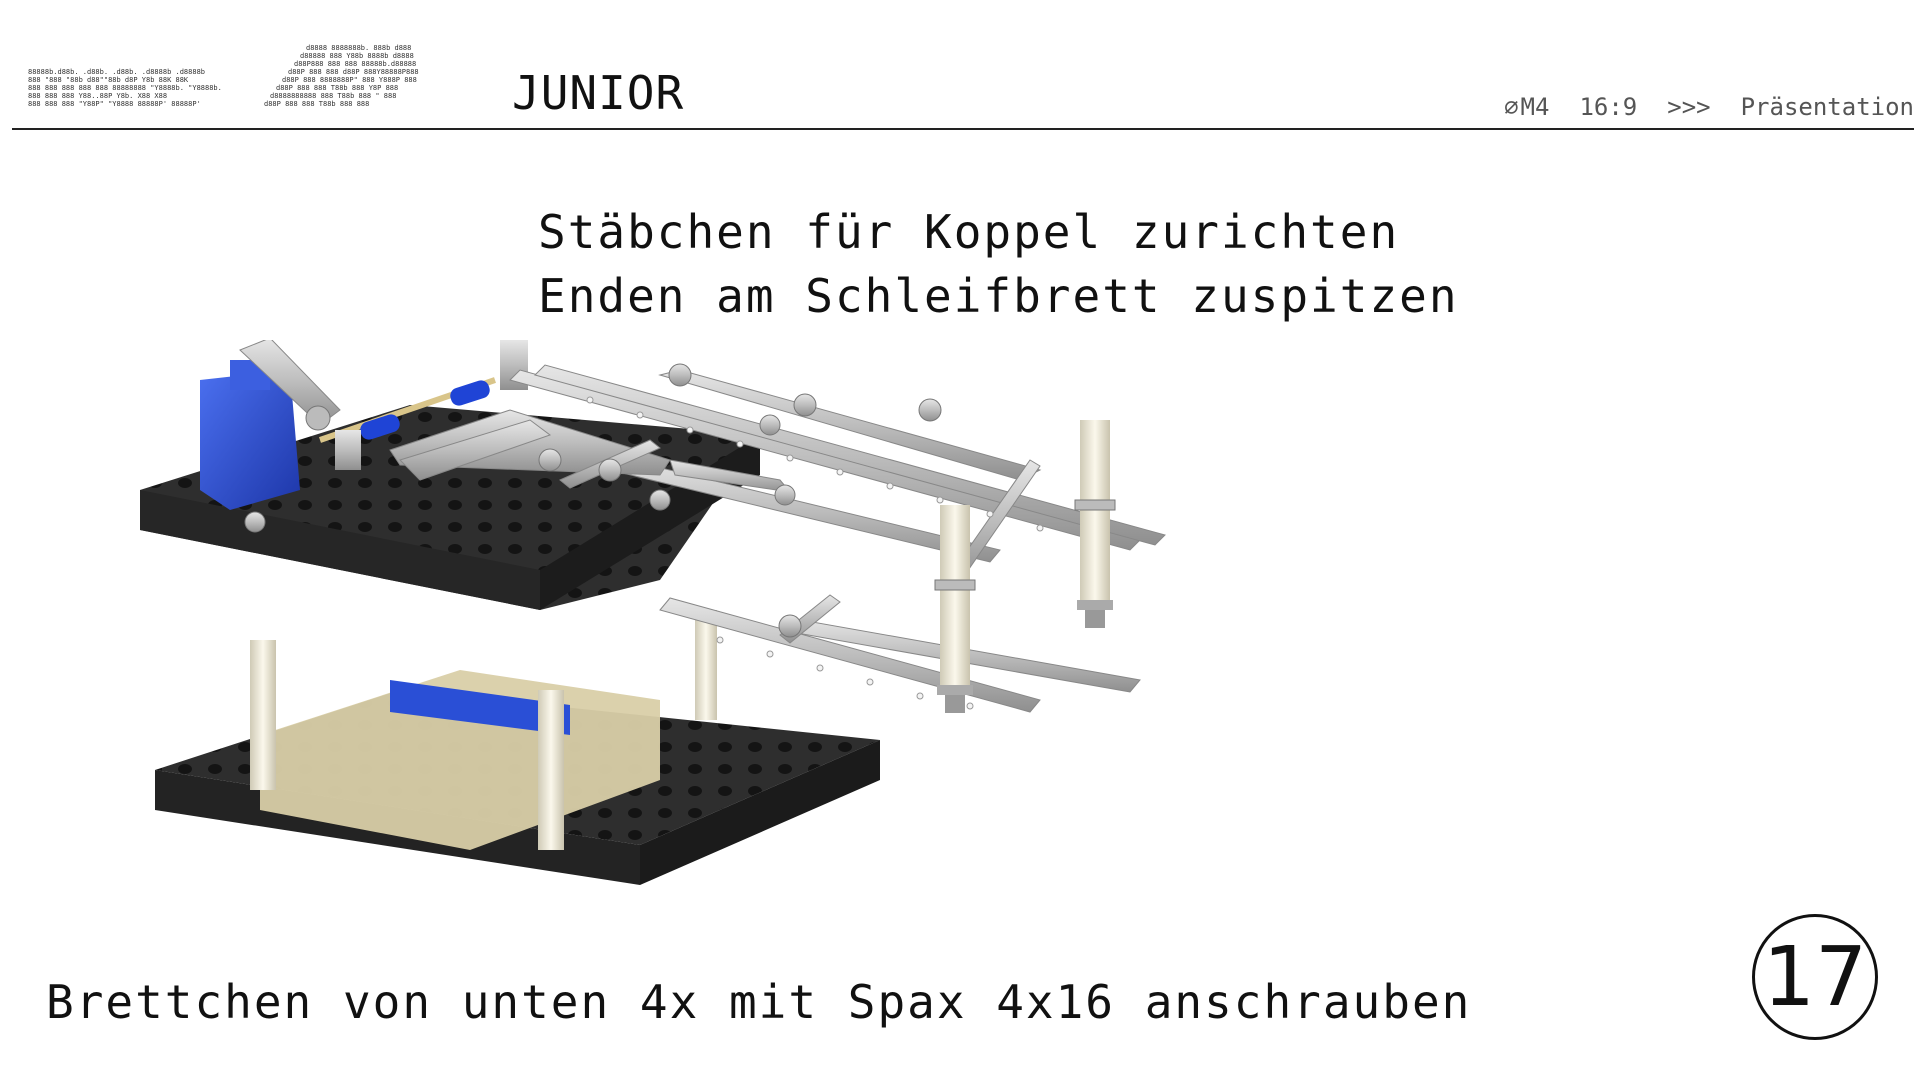  What do you see at coordinates (349, 80) in the screenshot?
I see `svg-text:d88P 888 8888888P" 888 Y888P: d88P 888 8888888P" 888 Y888P 888` at bounding box center [349, 80].